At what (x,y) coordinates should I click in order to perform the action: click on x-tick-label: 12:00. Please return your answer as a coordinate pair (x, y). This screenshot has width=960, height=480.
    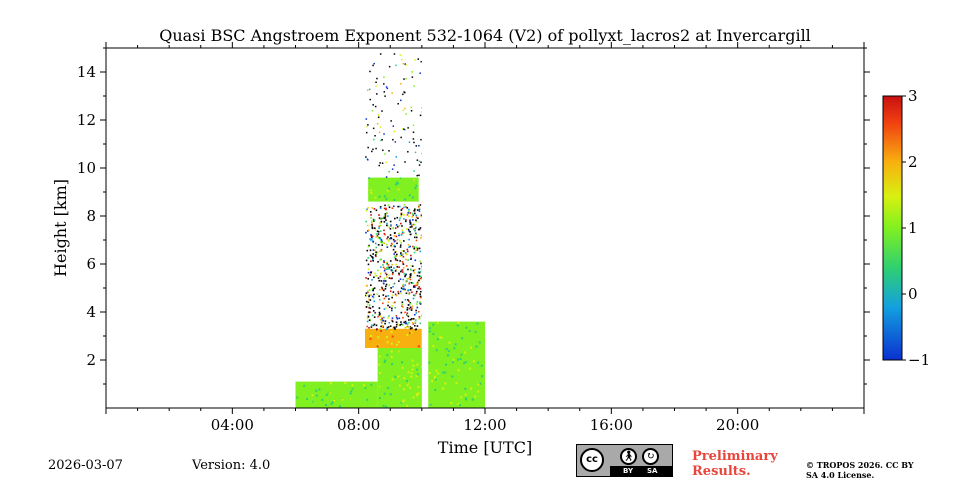
    Looking at the image, I should click on (484, 425).